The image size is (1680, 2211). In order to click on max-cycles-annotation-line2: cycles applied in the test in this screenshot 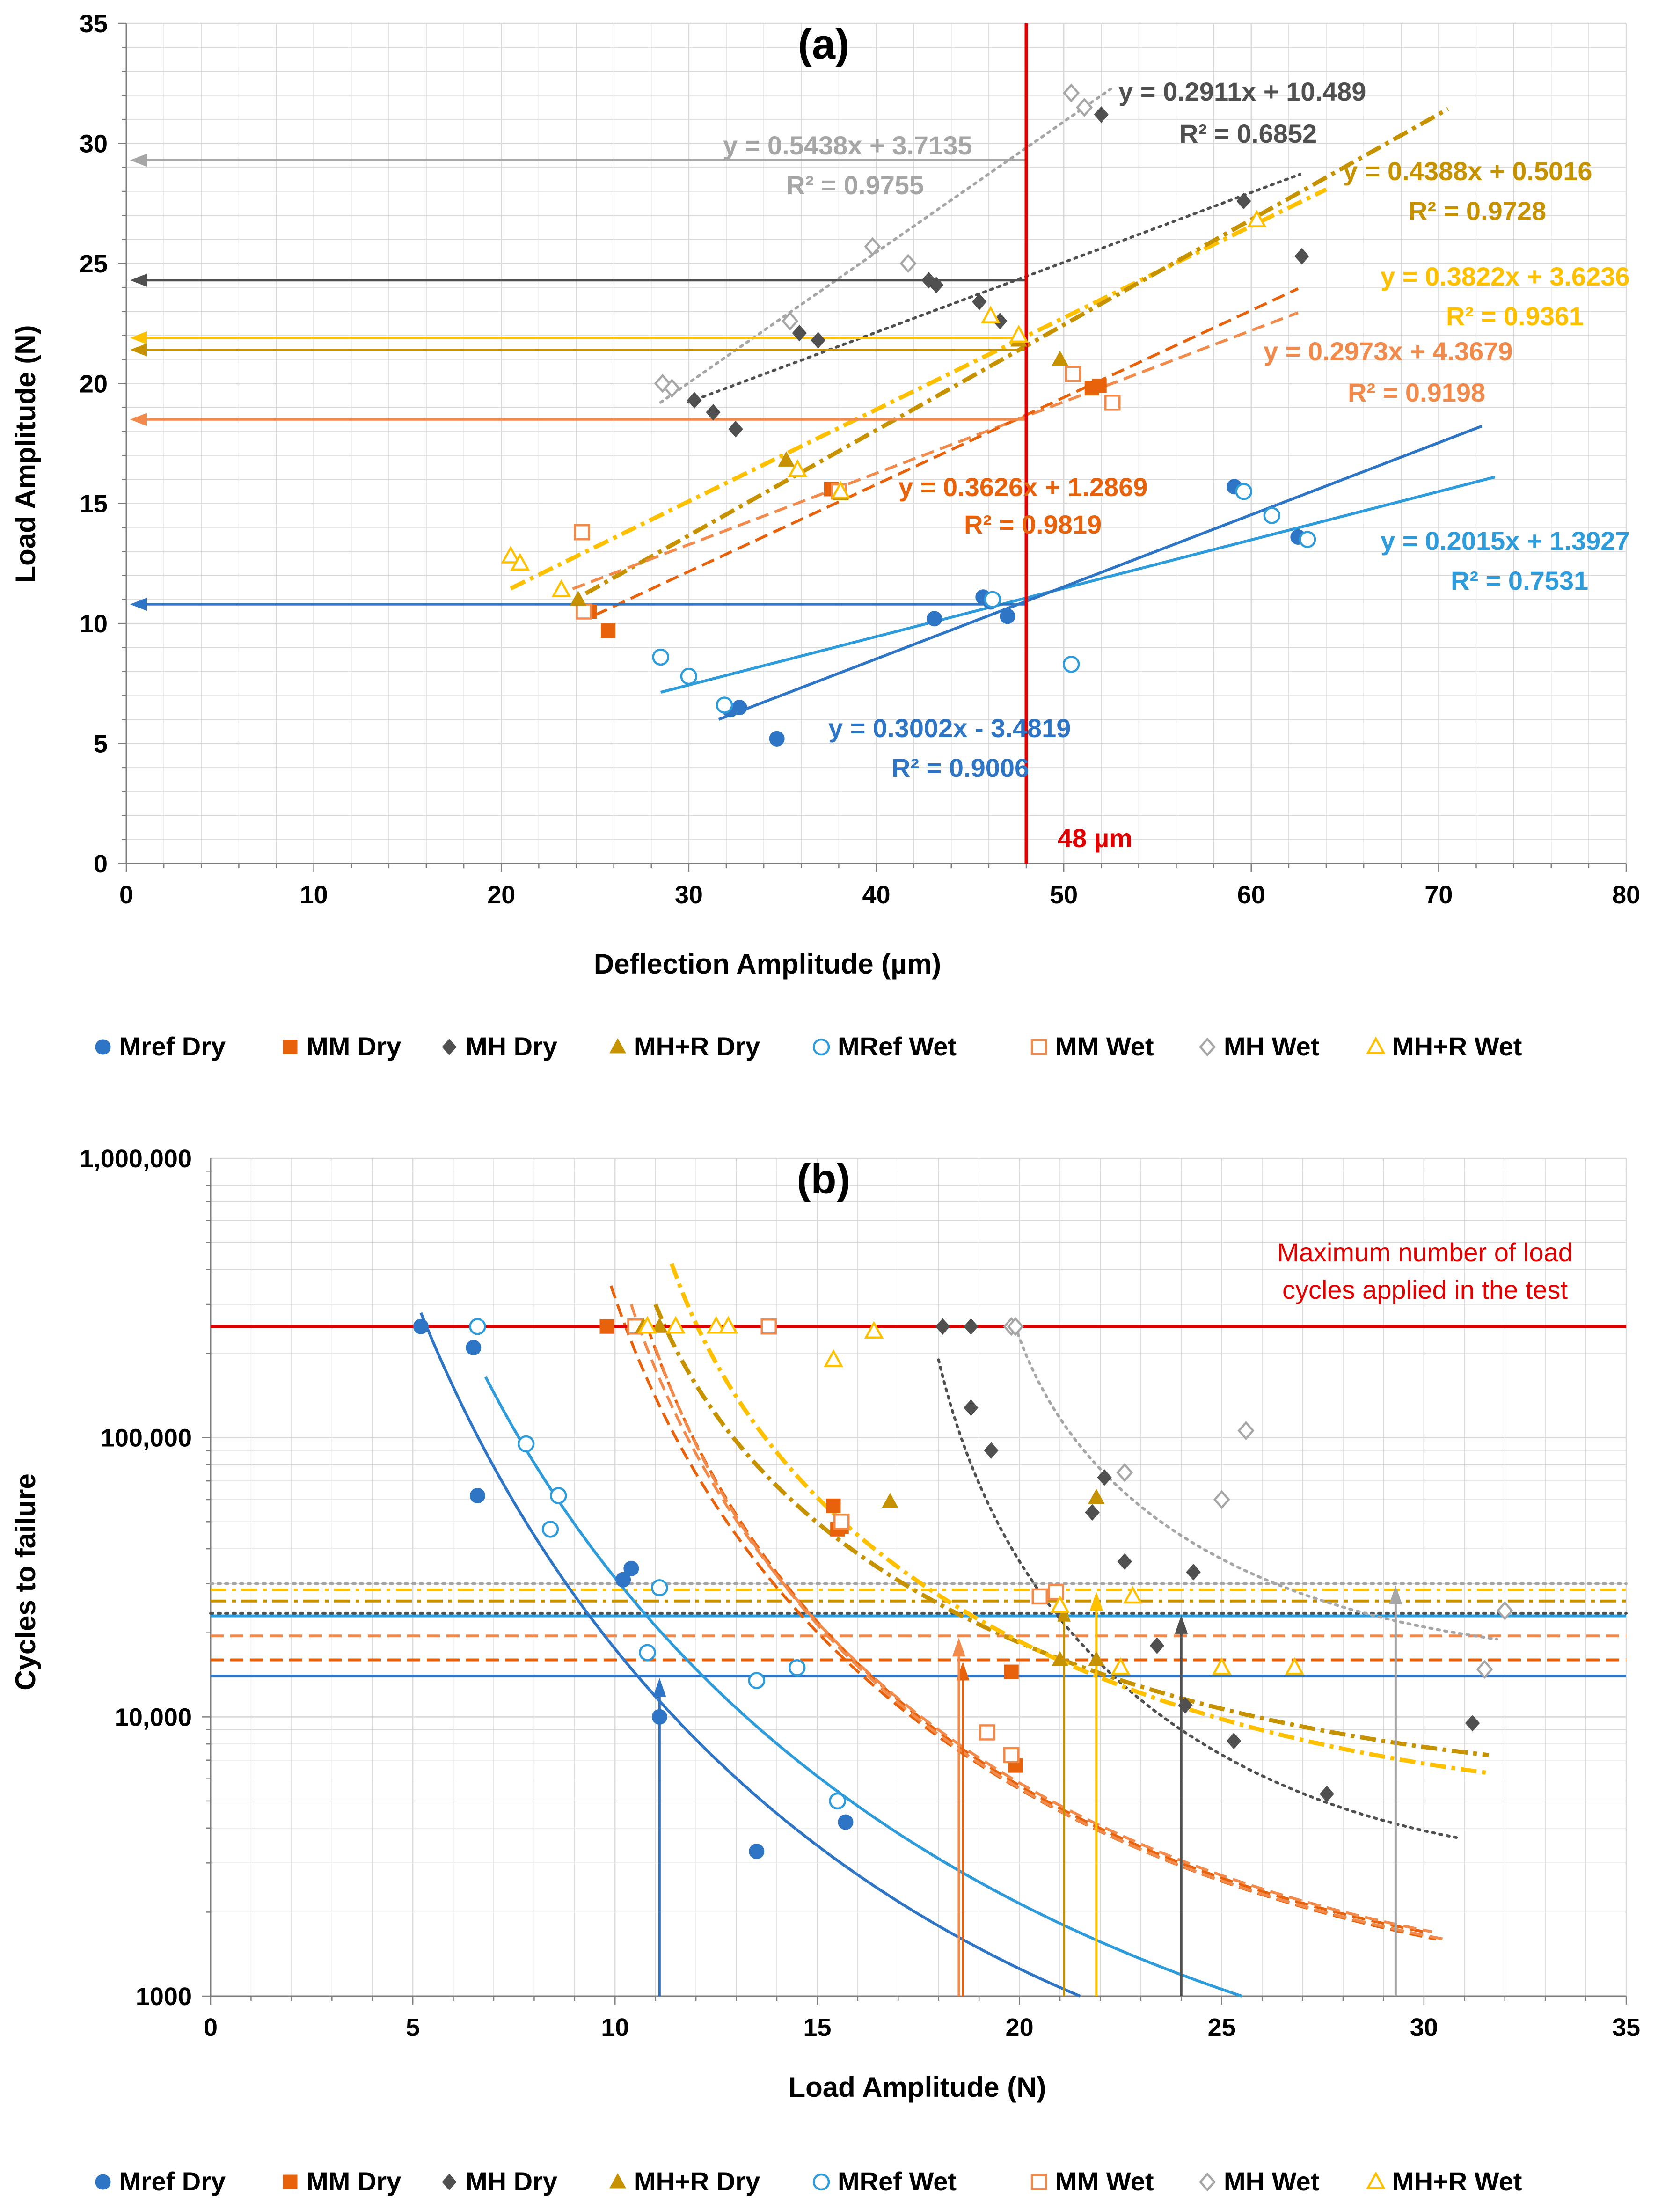, I will do `click(1425, 1289)`.